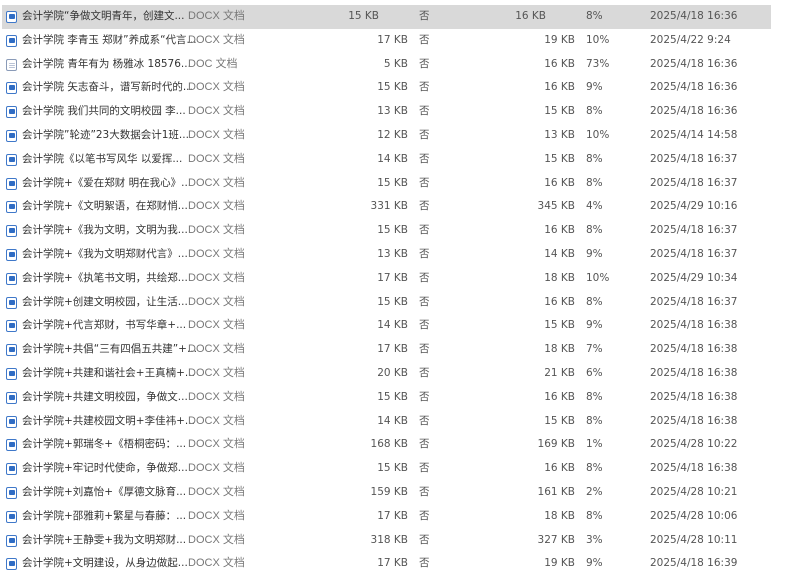 The image size is (800, 576). What do you see at coordinates (392, 158) in the screenshot?
I see `file-size: 14 KB` at bounding box center [392, 158].